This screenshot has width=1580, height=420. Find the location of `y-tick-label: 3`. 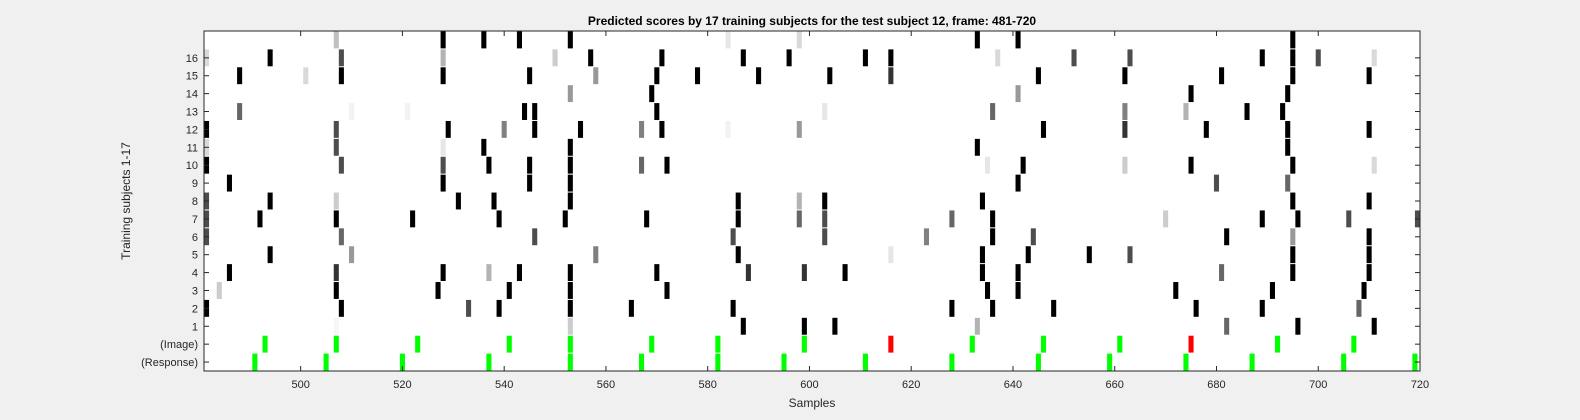

y-tick-label: 3 is located at coordinates (195, 291).